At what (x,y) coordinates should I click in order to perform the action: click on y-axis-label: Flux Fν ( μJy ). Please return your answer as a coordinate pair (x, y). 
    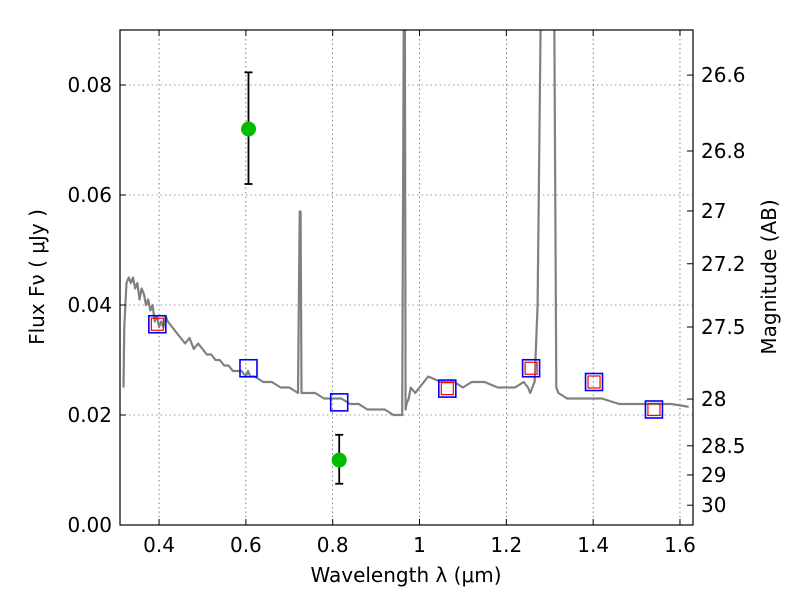
    Looking at the image, I should click on (37, 277).